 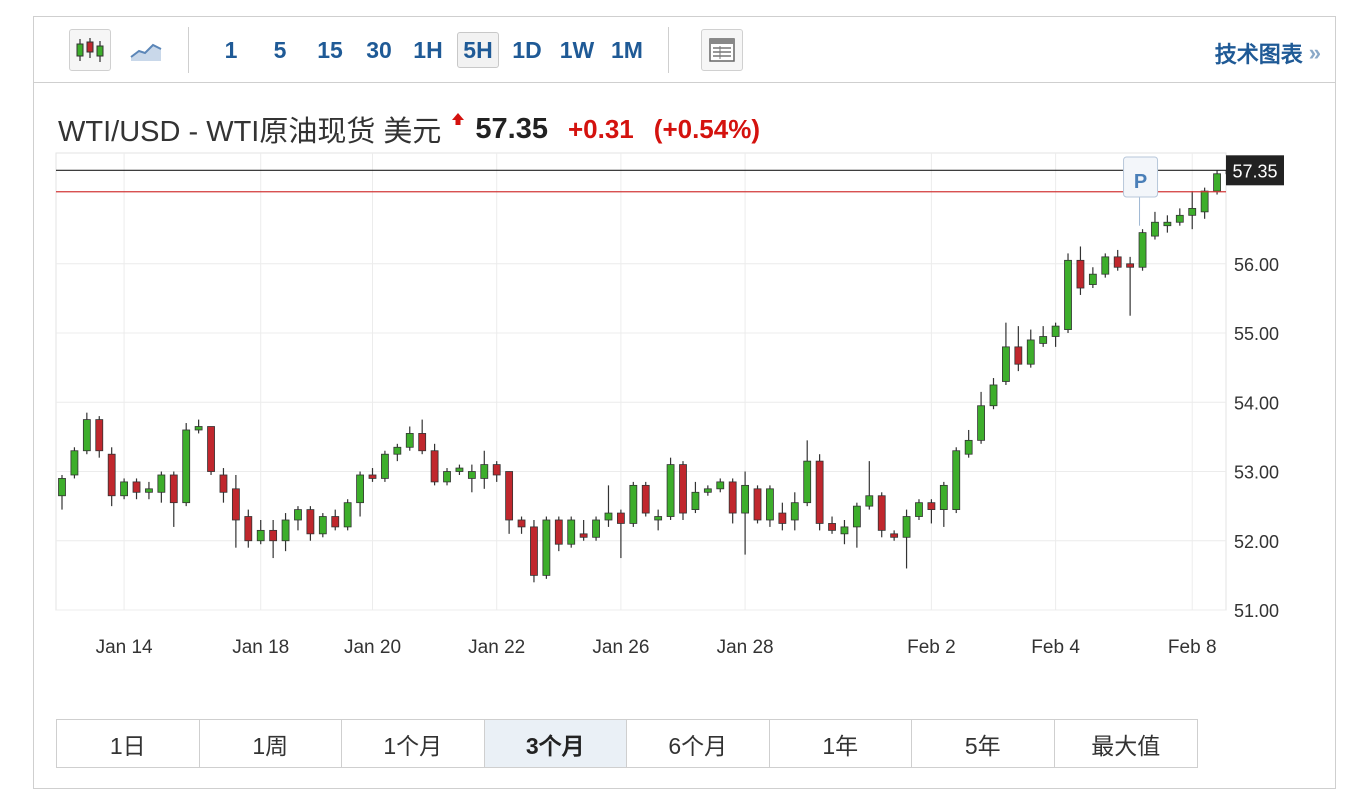 I want to click on data-table-icon, so click(x=722, y=50).